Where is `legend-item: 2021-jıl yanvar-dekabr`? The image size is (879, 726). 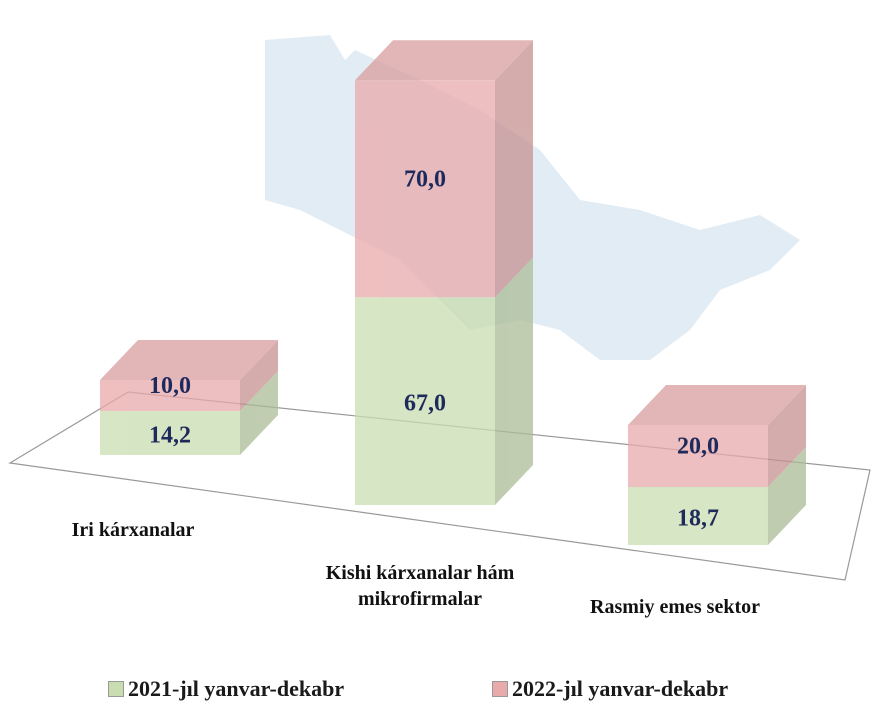
legend-item: 2021-jıl yanvar-dekabr is located at coordinates (226, 689).